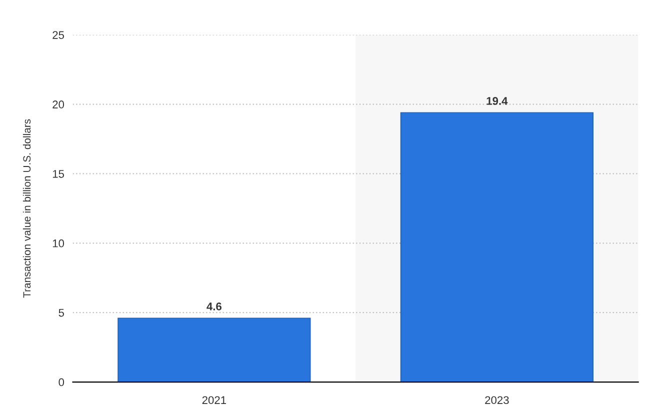 The image size is (650, 415). What do you see at coordinates (61, 312) in the screenshot?
I see `y-tick-label: 5` at bounding box center [61, 312].